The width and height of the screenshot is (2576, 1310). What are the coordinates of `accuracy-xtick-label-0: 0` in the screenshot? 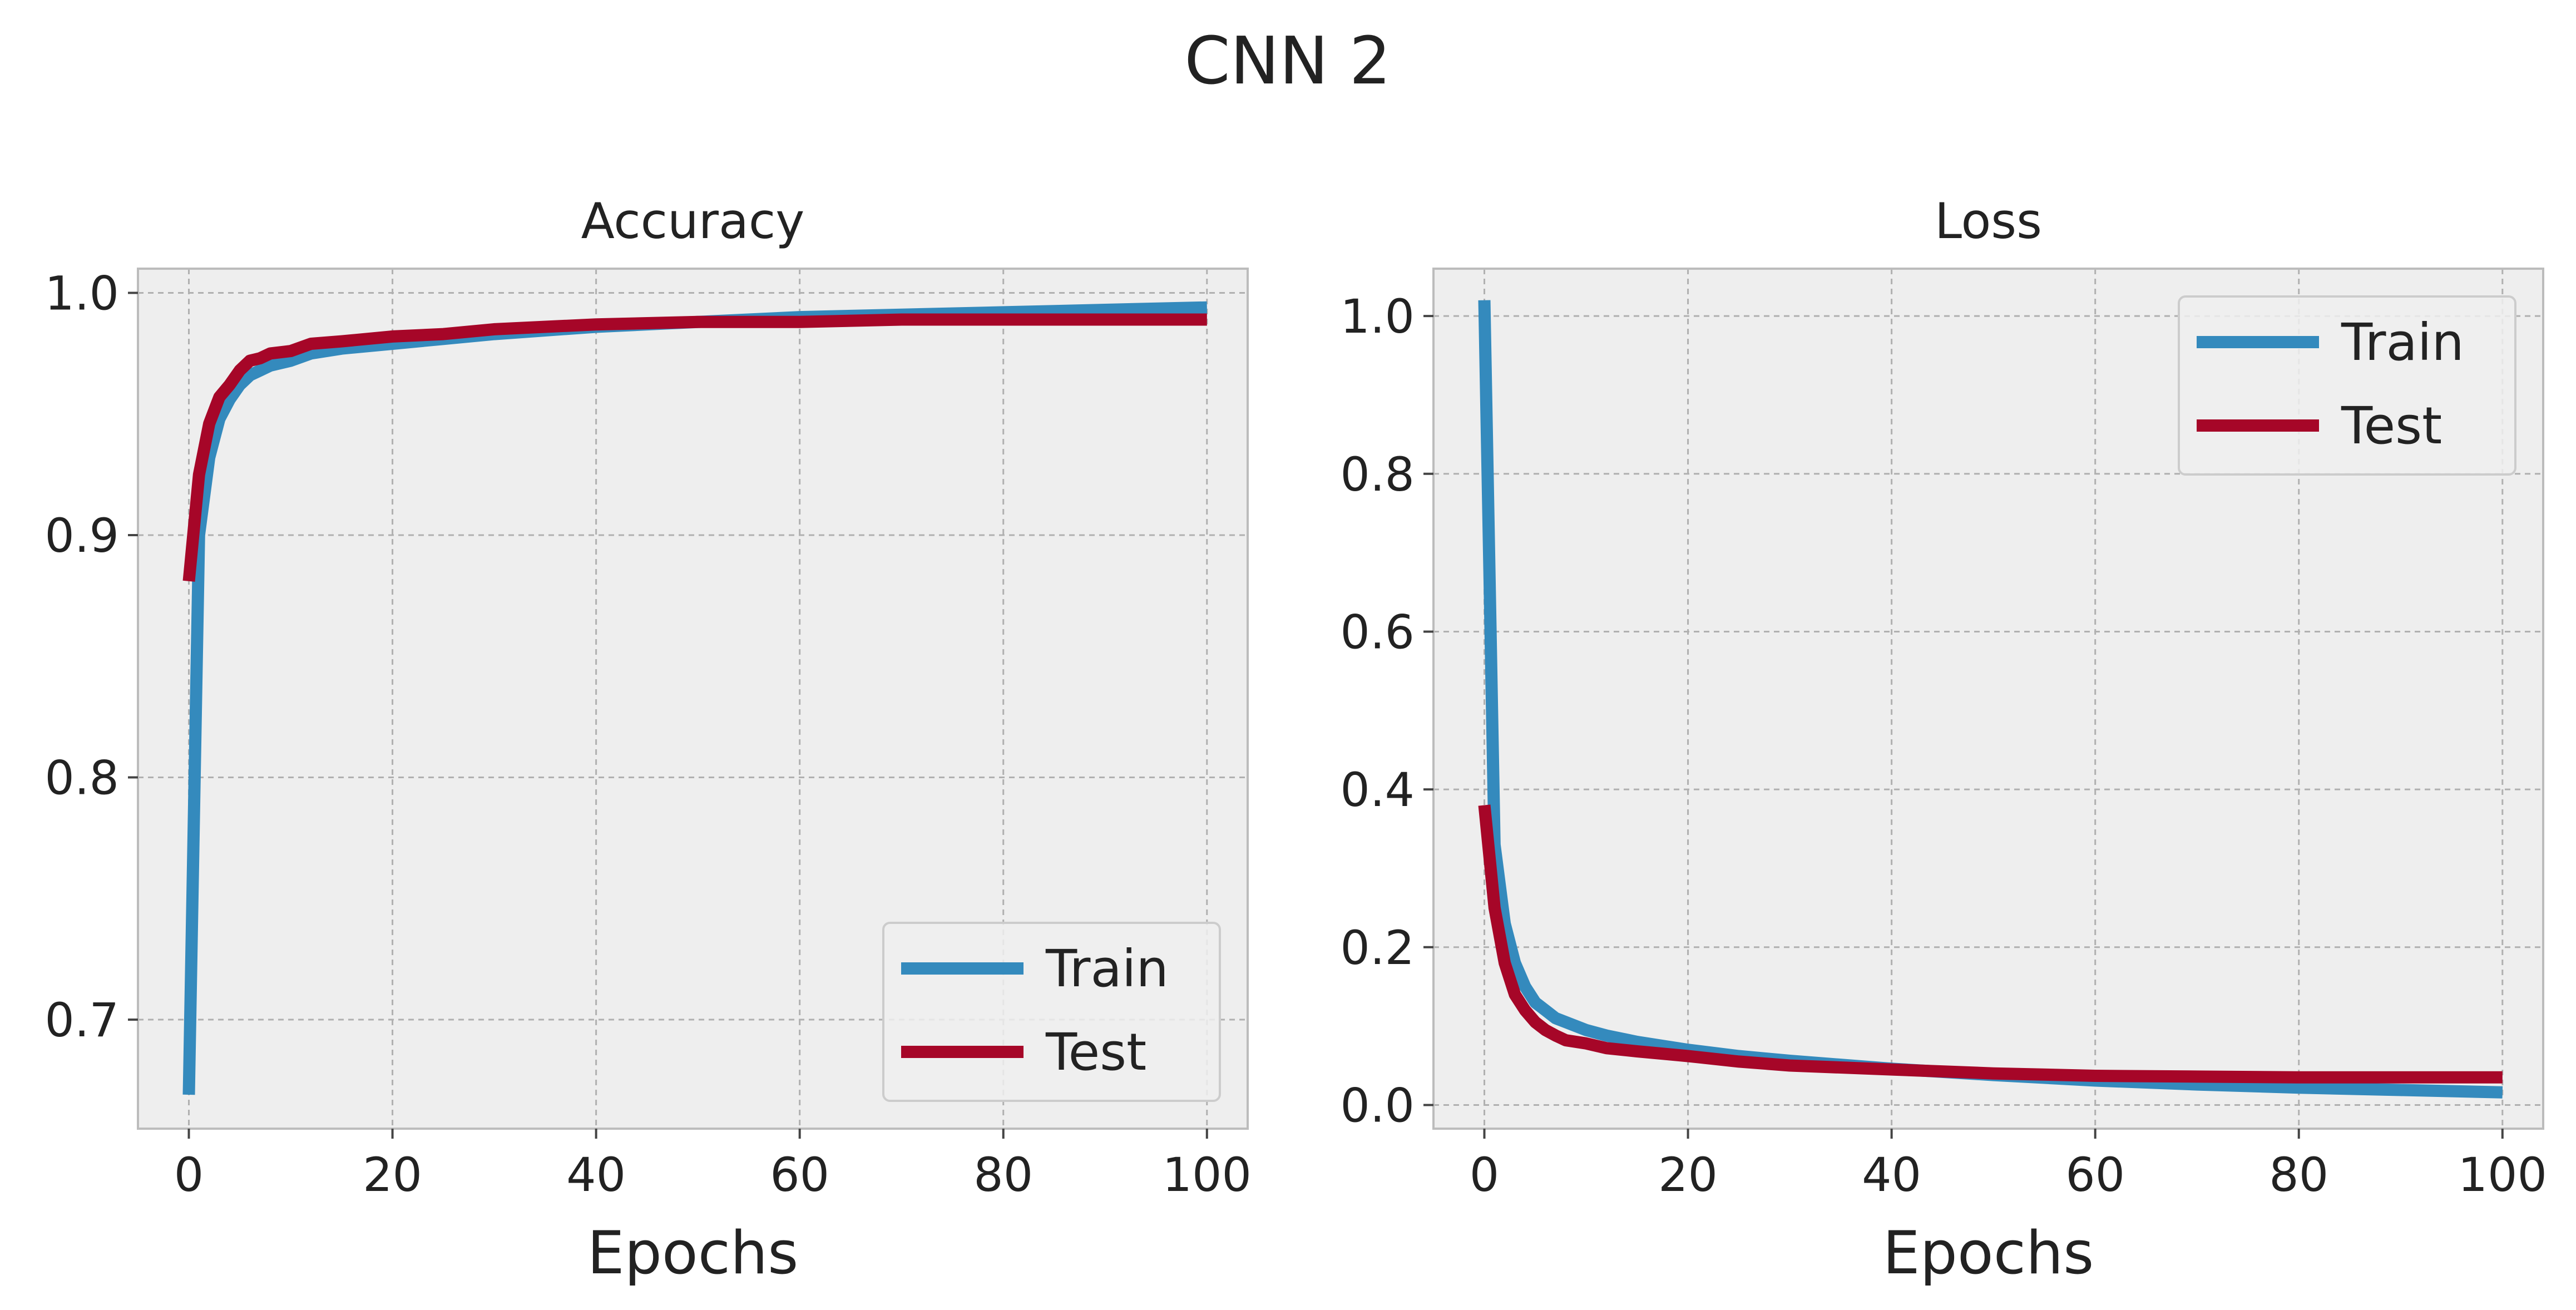 It's located at (189, 1175).